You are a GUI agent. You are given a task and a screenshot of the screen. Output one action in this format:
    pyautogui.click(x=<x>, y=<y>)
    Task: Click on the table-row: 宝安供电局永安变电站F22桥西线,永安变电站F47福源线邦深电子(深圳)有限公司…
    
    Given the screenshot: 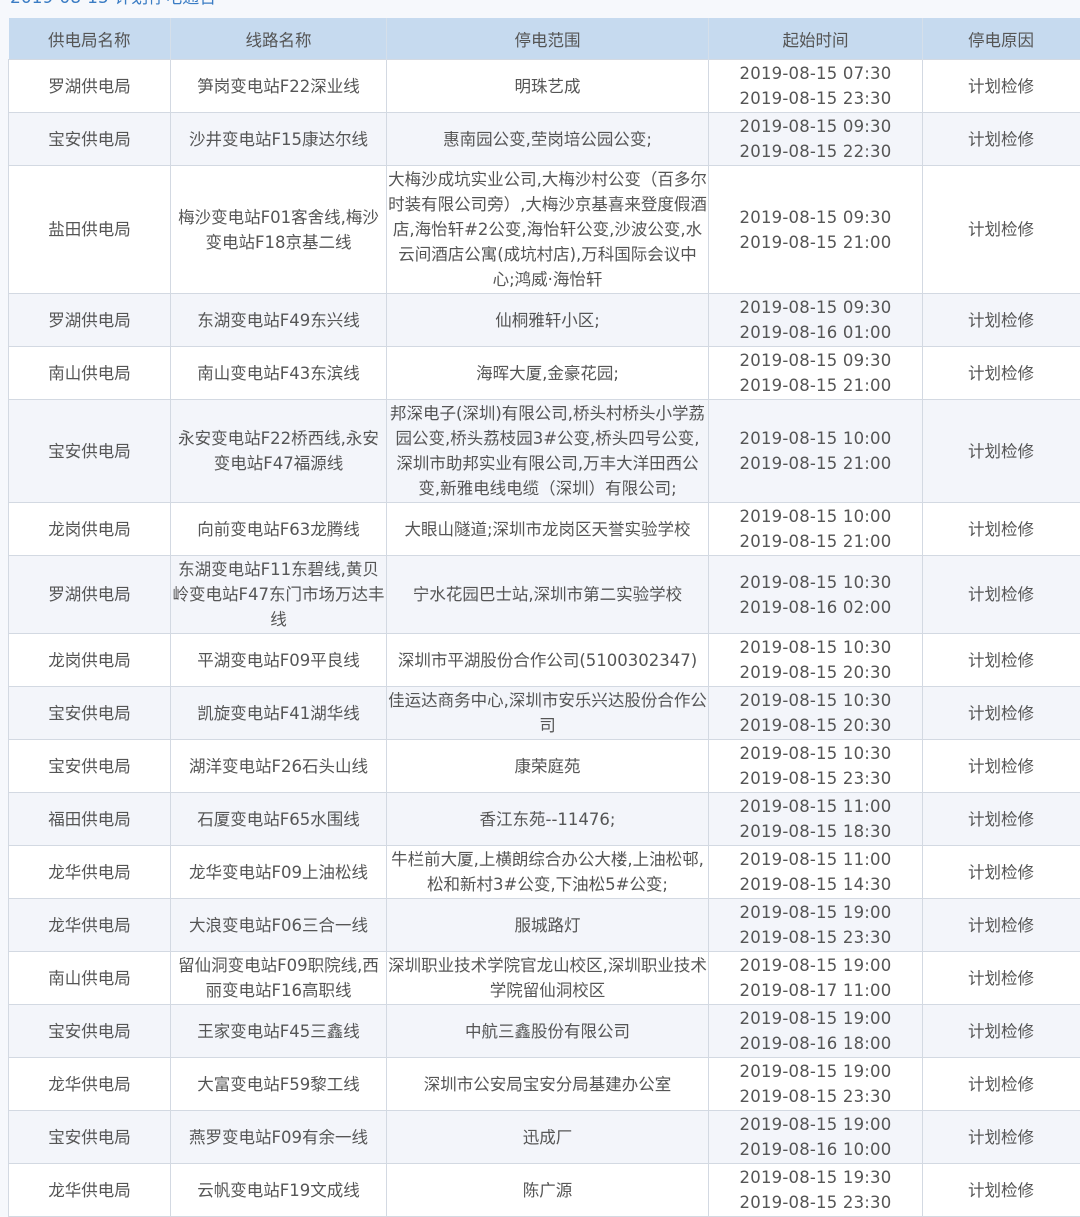 What is the action you would take?
    pyautogui.click(x=544, y=451)
    